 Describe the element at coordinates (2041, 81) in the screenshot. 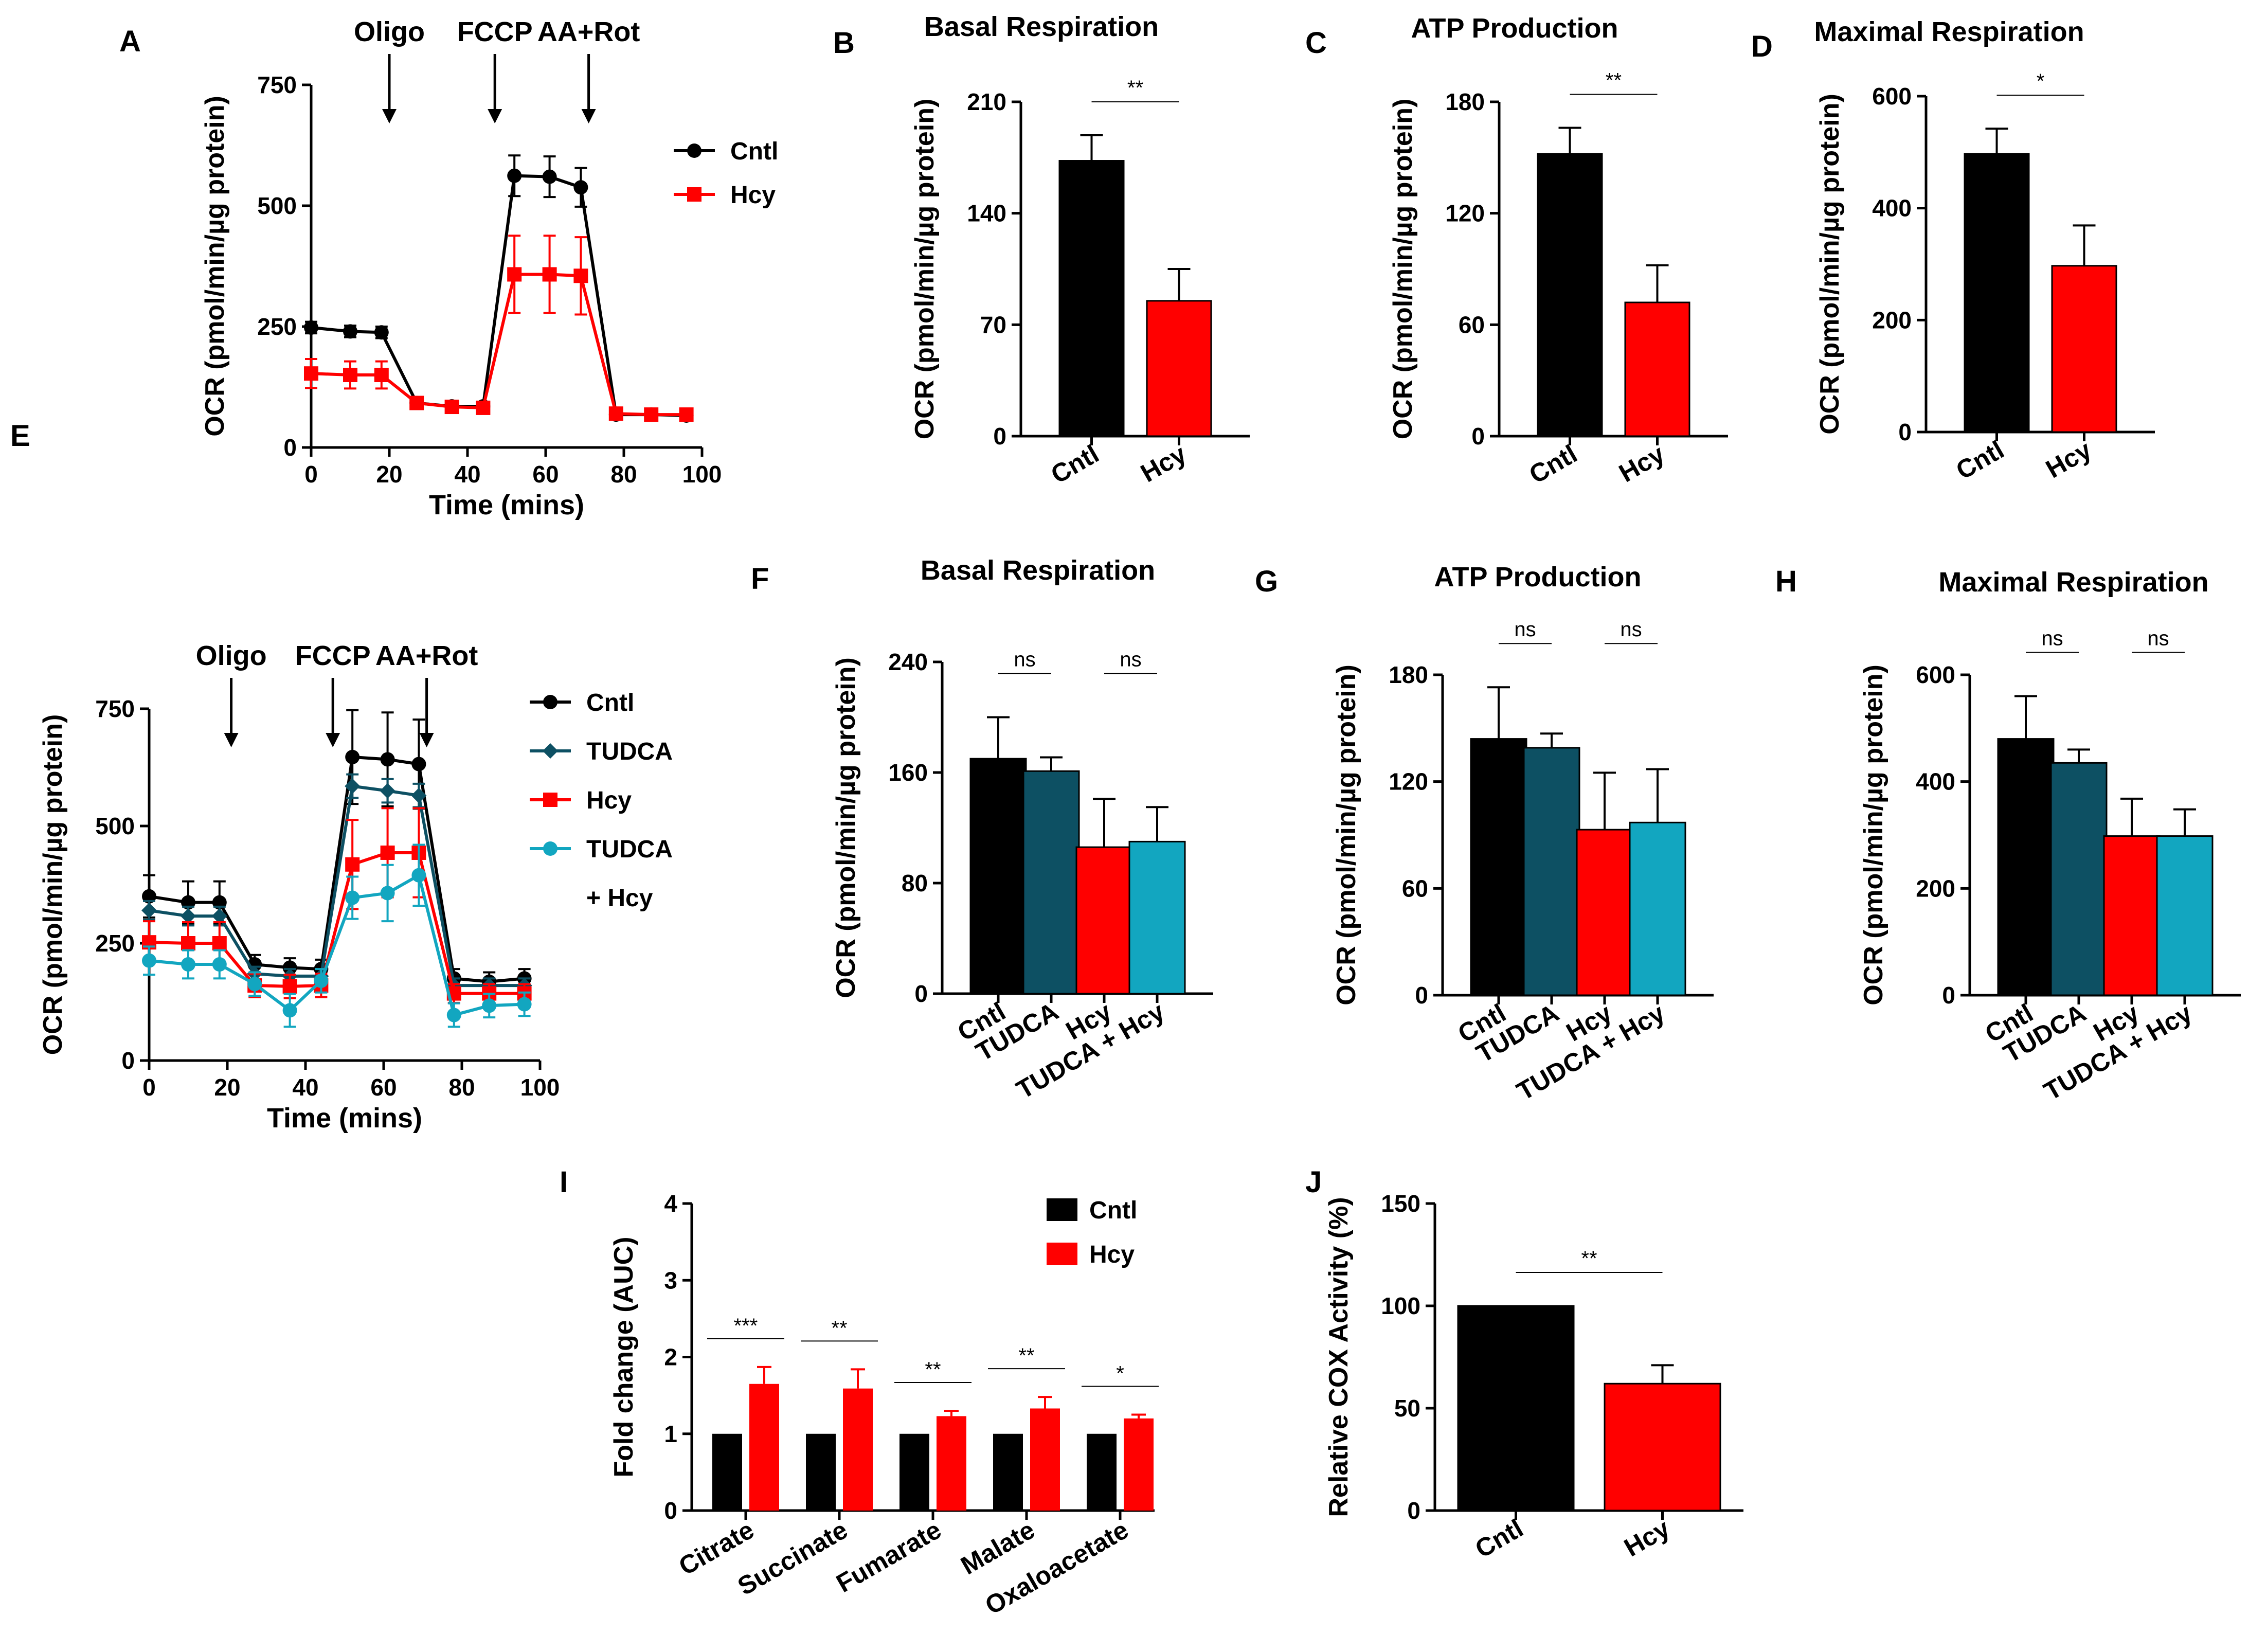

I see `significance-label: *` at that location.